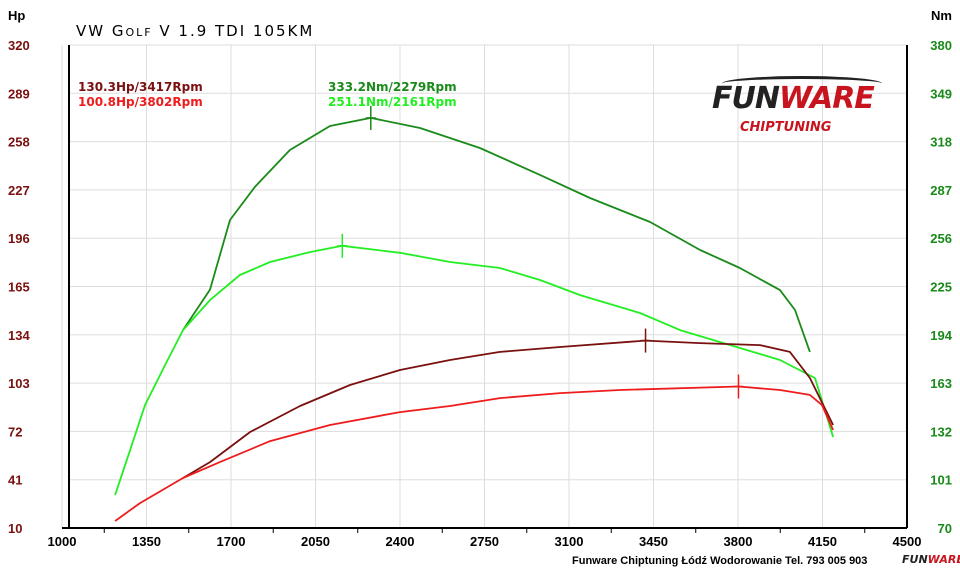 Image resolution: width=960 pixels, height=576 pixels. What do you see at coordinates (15, 431) in the screenshot?
I see `y-tick-label: 72` at bounding box center [15, 431].